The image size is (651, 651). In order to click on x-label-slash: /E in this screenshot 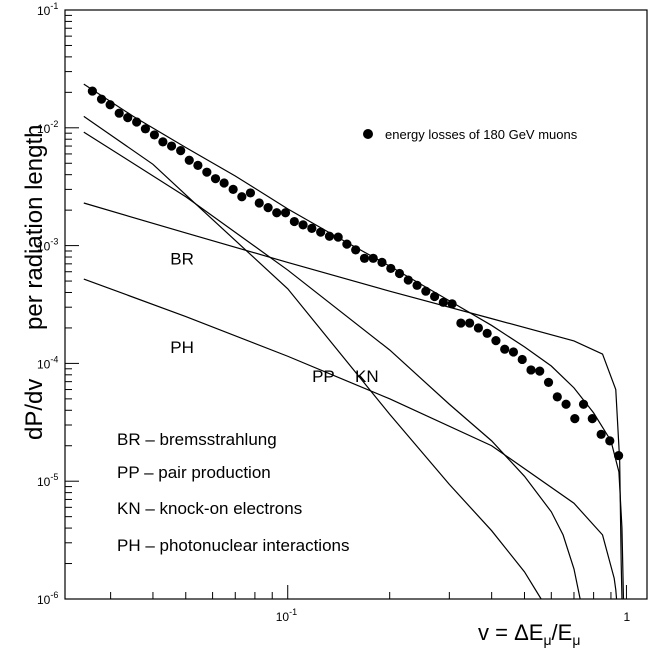, I will do `click(562, 632)`.